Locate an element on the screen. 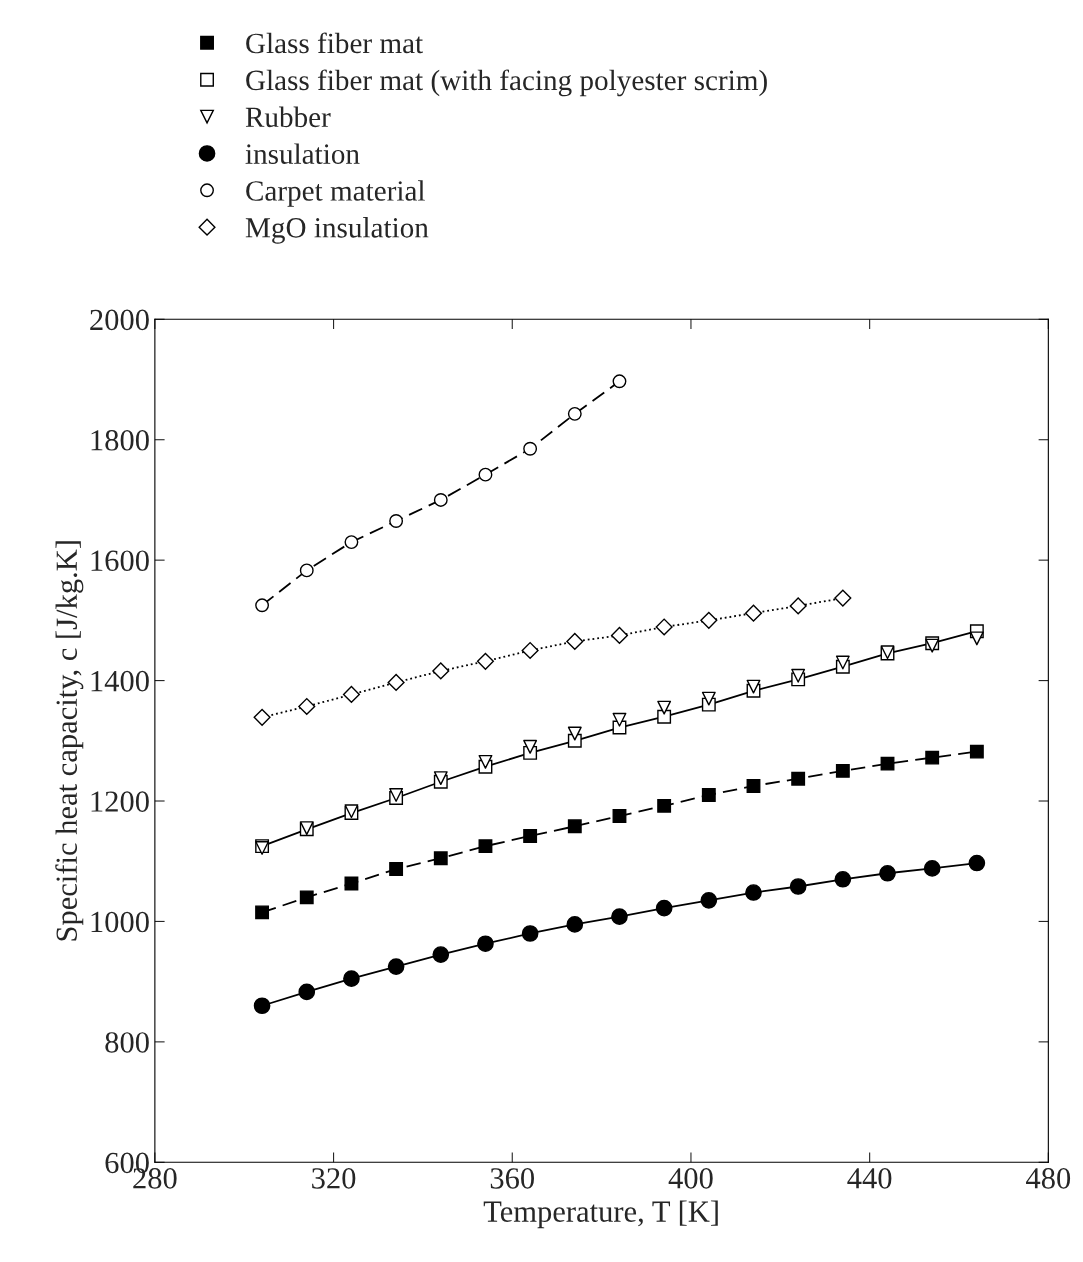  x-tick-label: 400 is located at coordinates (690, 1178).